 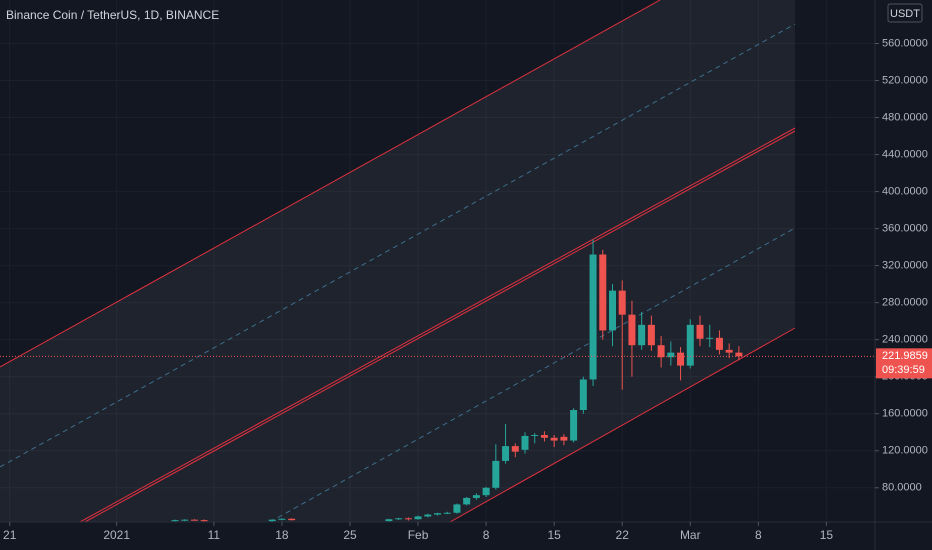 I want to click on currency-label: USDT, so click(x=905, y=14).